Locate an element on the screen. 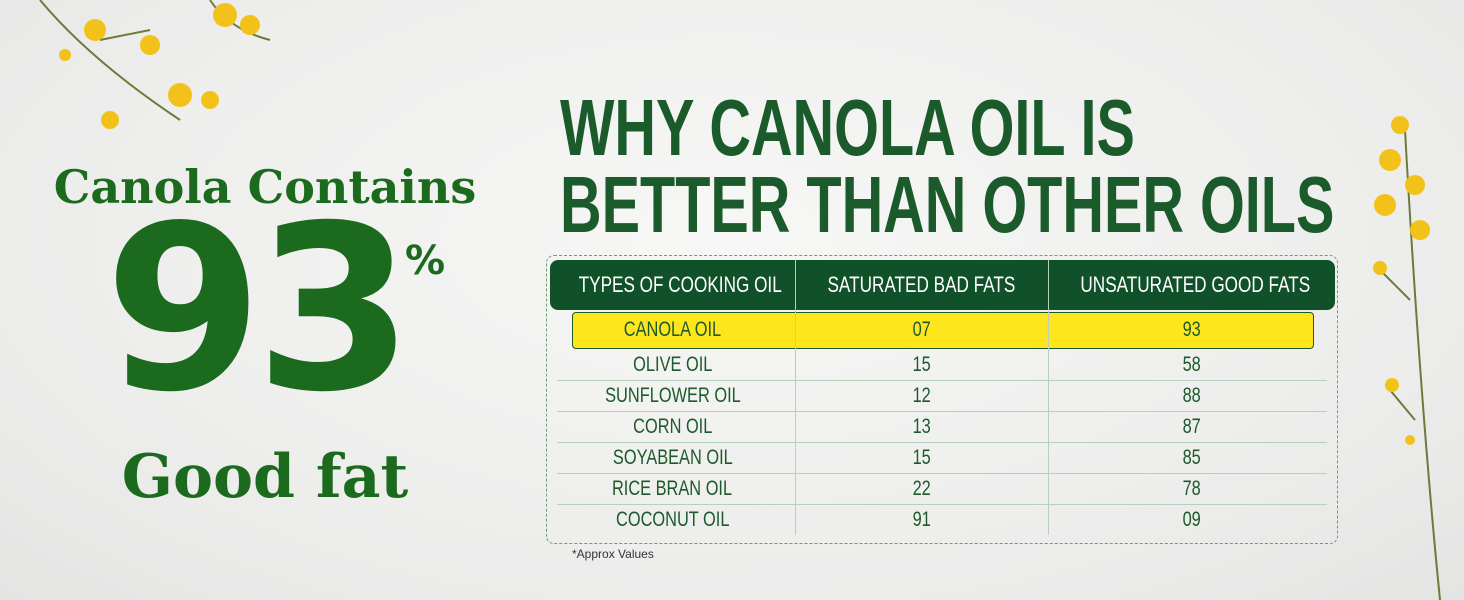  cell-text: SOYABEAN OIL is located at coordinates (672, 457).